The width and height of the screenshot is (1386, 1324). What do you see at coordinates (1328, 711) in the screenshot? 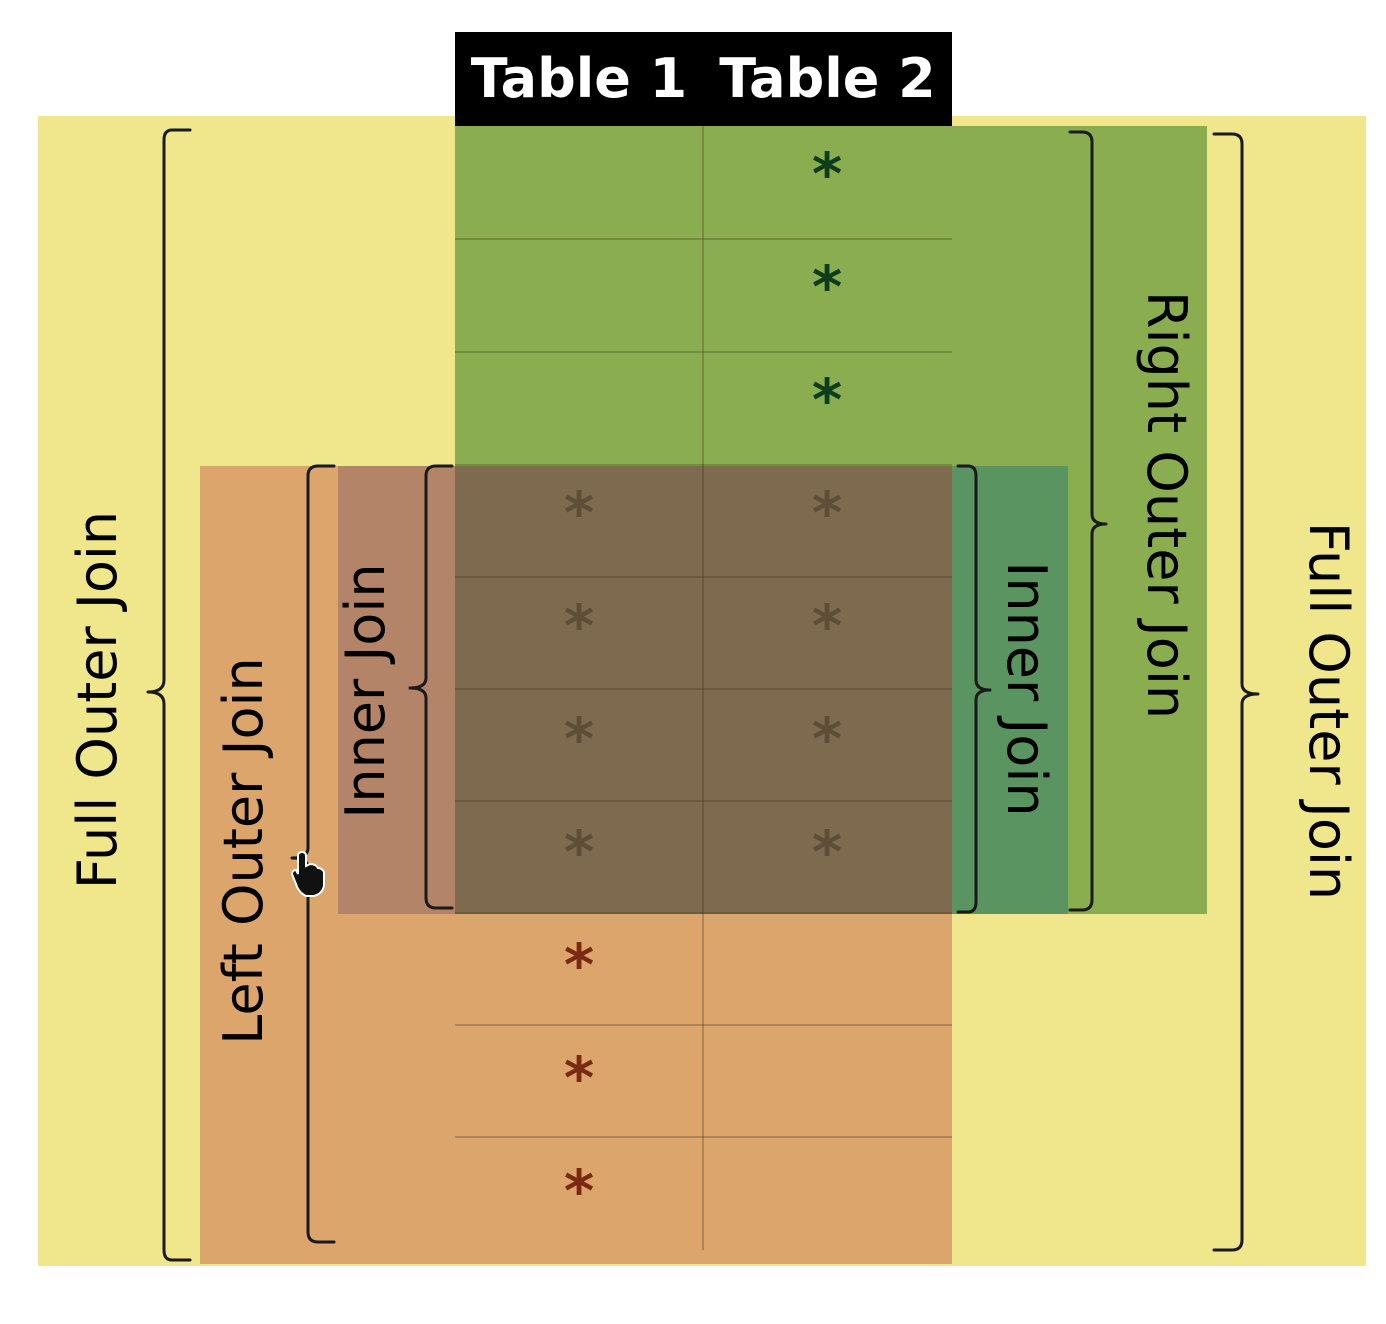
I see `full-outer-right-label: Full Outer Join` at bounding box center [1328, 711].